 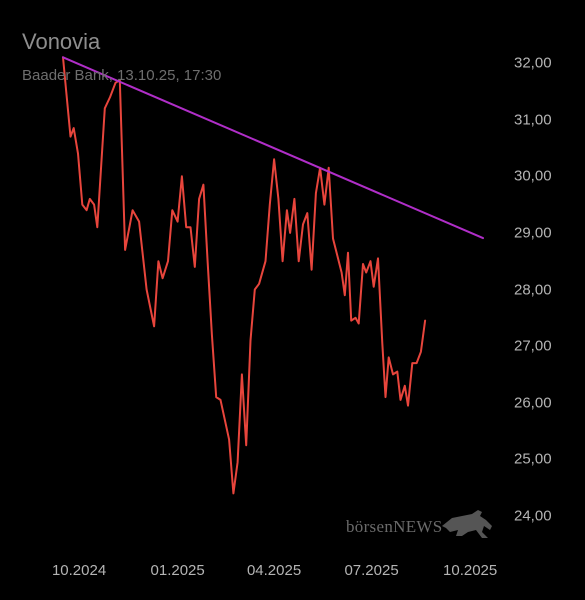 What do you see at coordinates (467, 524) in the screenshot?
I see `bull-icon` at bounding box center [467, 524].